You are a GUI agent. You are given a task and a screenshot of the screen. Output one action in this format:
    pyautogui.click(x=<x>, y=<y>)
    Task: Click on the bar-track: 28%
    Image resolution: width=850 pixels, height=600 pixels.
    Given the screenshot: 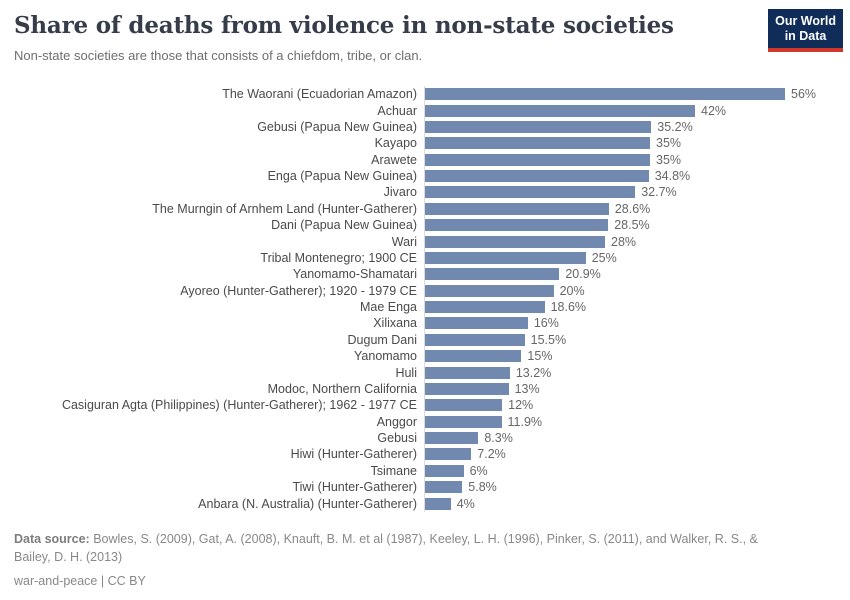 What is the action you would take?
    pyautogui.click(x=637, y=241)
    